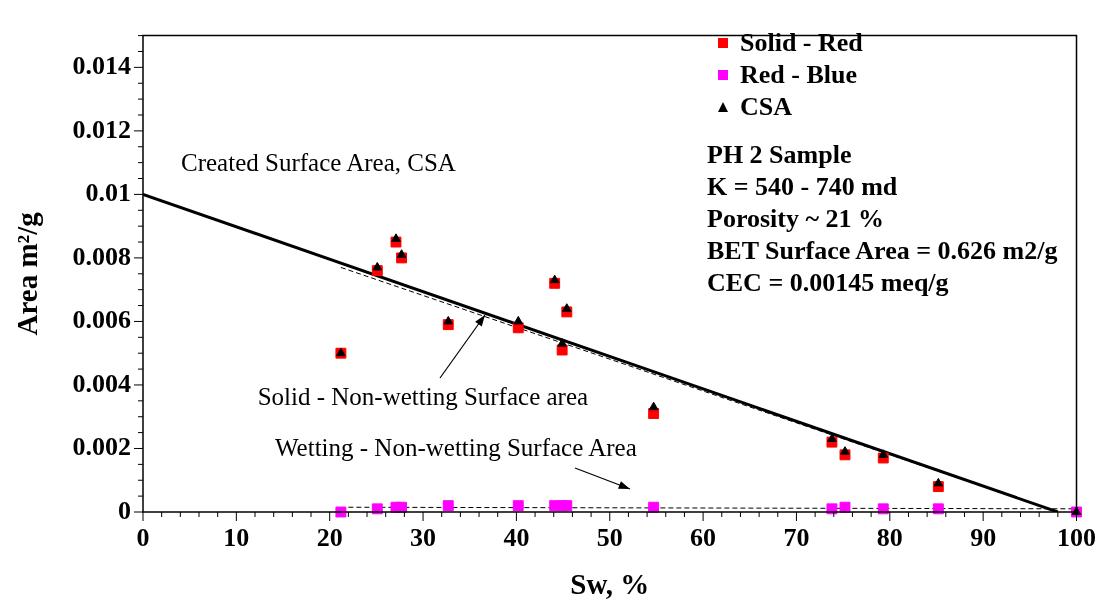 The image size is (1112, 613). Describe the element at coordinates (610, 584) in the screenshot. I see `x-axis-title: Sw, %` at that location.